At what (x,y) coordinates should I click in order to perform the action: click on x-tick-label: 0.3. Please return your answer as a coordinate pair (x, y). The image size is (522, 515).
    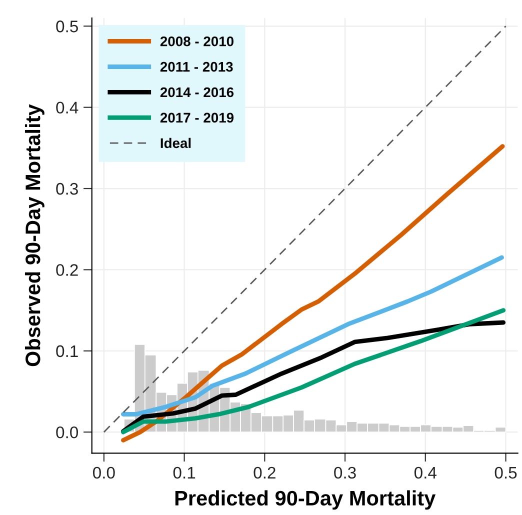
    Looking at the image, I should click on (345, 472).